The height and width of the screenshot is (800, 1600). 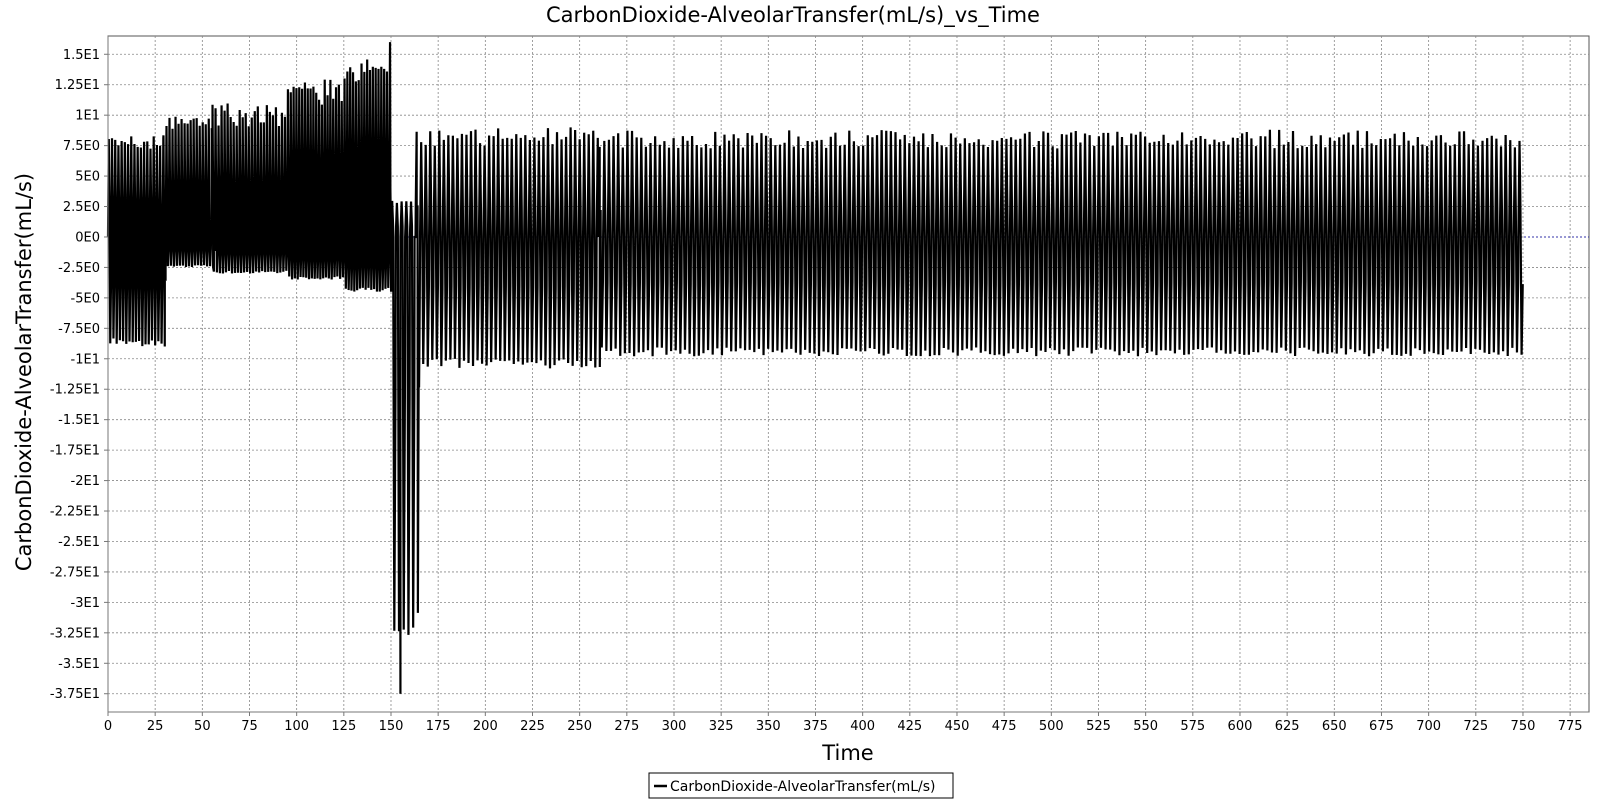 I want to click on x-tick-label: 450, so click(x=957, y=726).